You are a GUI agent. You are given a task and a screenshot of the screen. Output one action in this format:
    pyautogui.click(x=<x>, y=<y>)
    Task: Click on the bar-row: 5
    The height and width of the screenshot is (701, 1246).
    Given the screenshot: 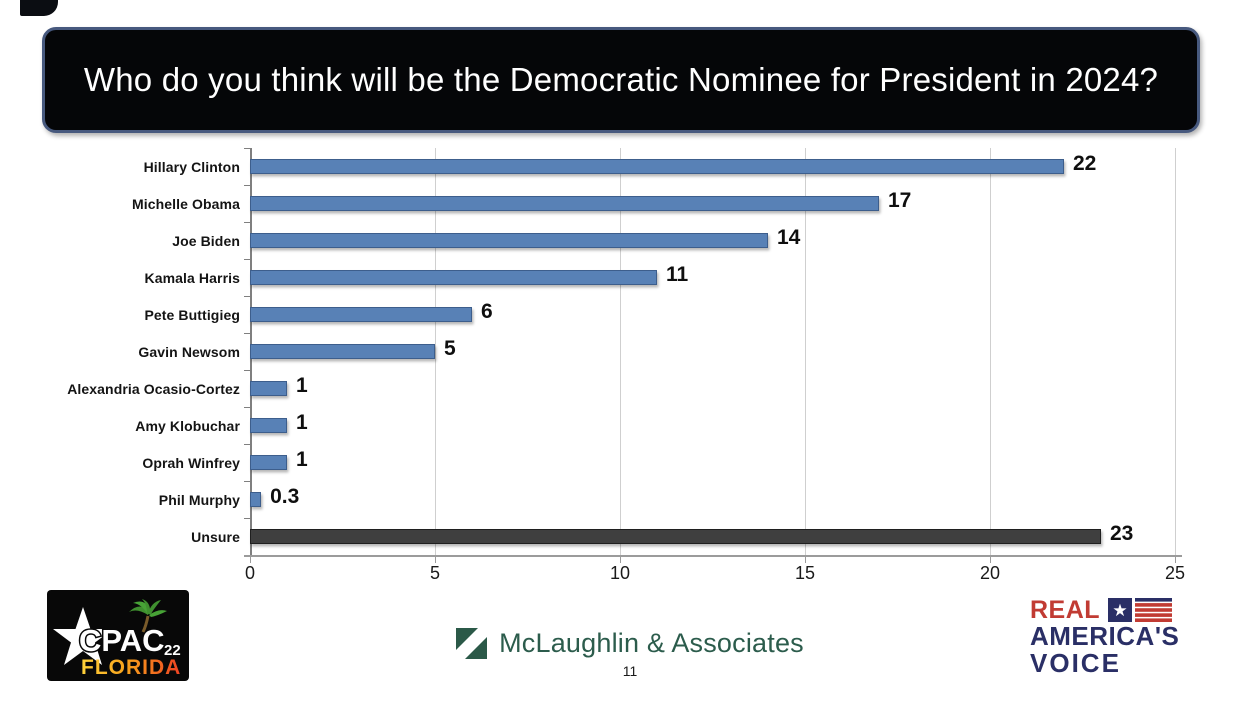 What is the action you would take?
    pyautogui.click(x=712, y=351)
    